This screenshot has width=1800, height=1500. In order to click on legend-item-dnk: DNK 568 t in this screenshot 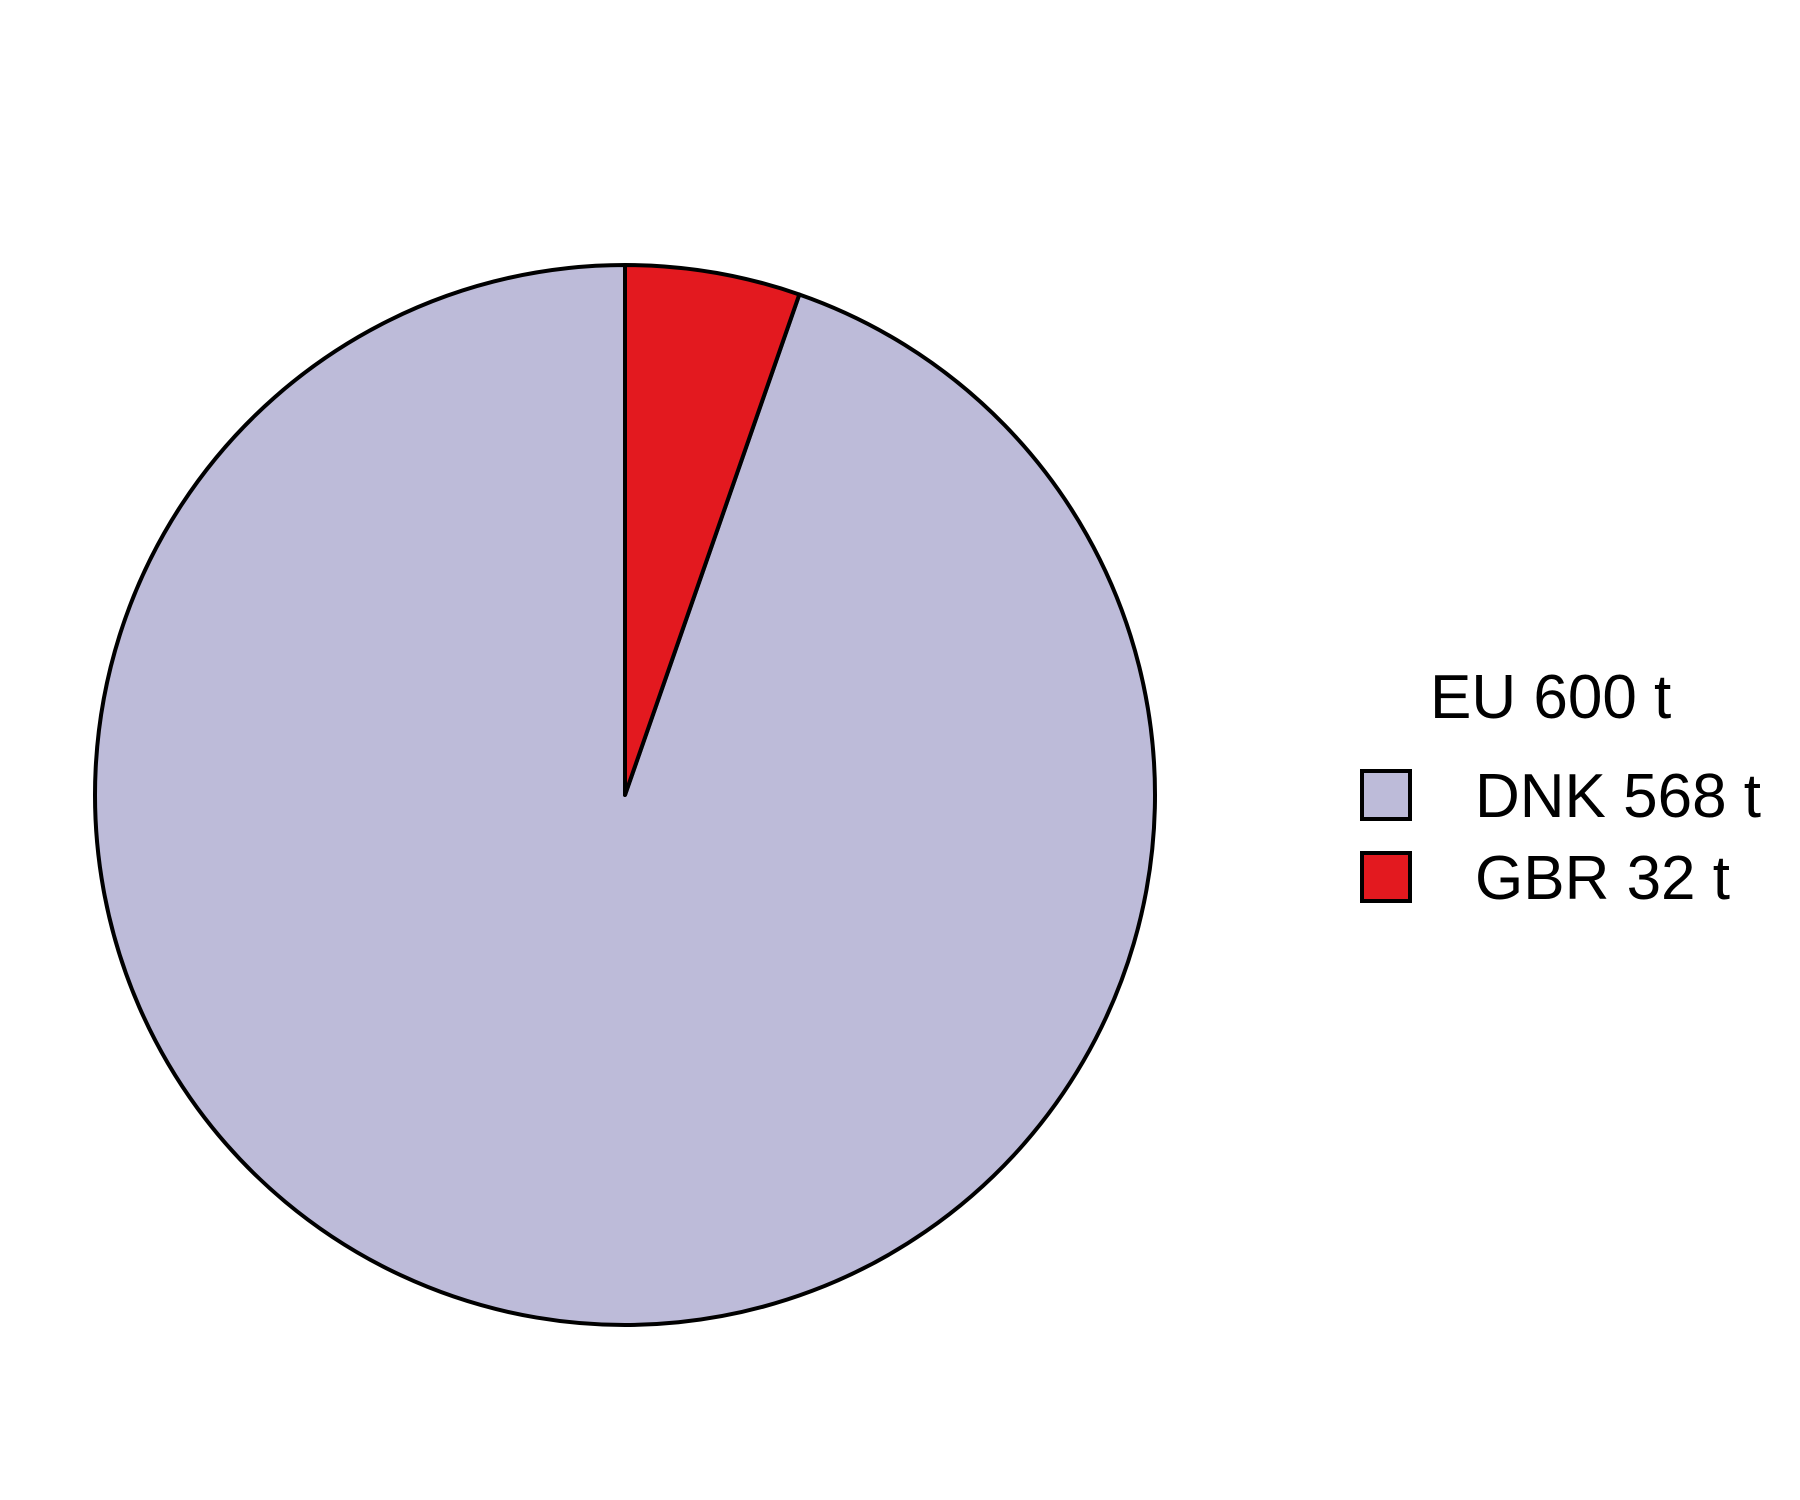, I will do `click(1560, 796)`.